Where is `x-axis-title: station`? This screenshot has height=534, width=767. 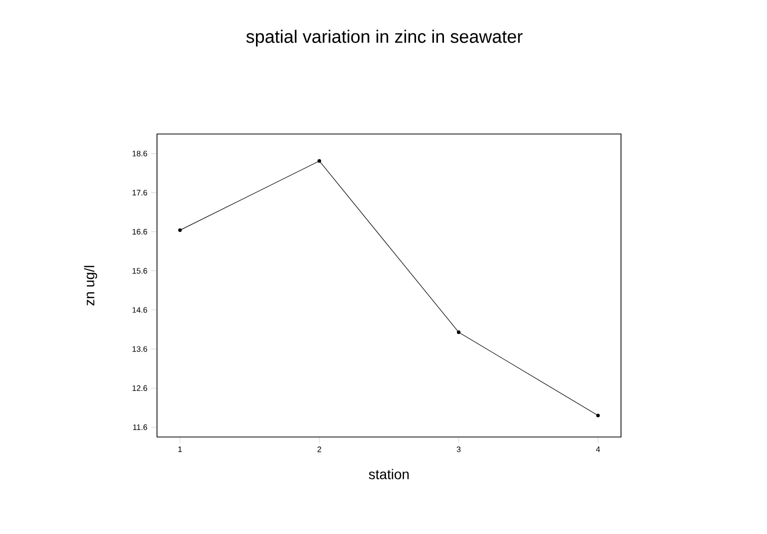
x-axis-title: station is located at coordinates (388, 474).